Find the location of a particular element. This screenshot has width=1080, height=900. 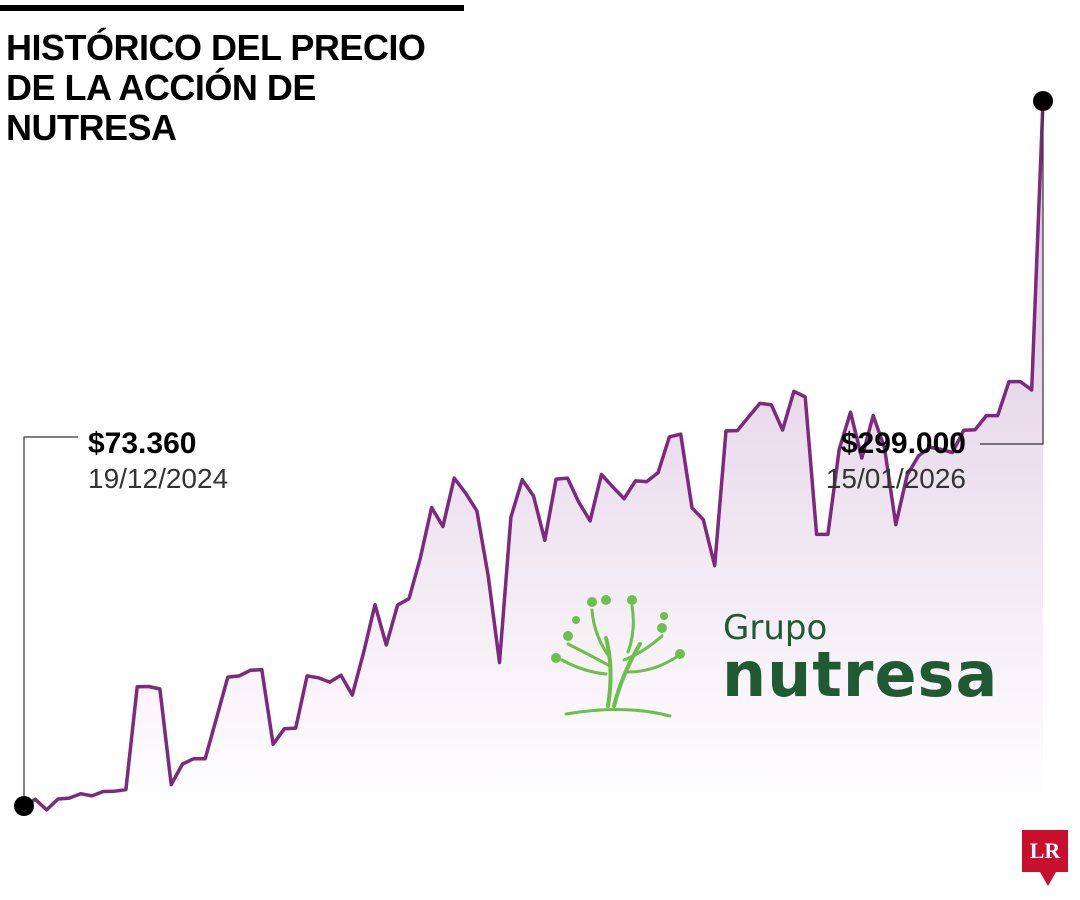

top-rule is located at coordinates (232, 8).